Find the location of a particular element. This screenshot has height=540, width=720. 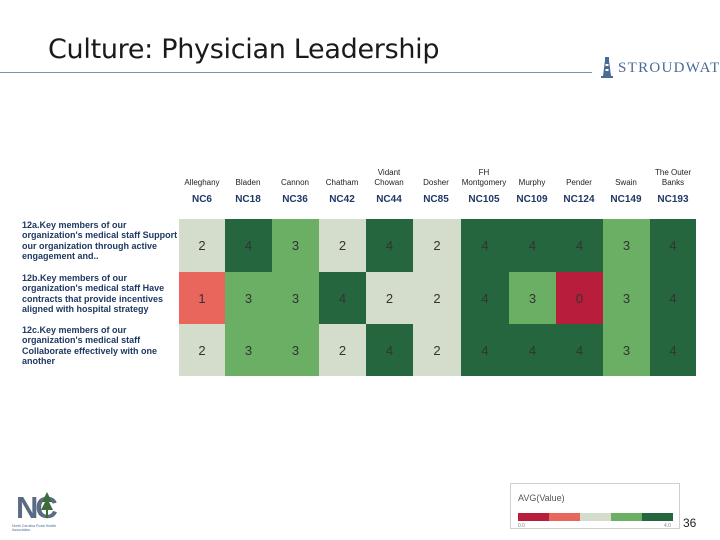

heatmap-cell: 1 is located at coordinates (202, 298).